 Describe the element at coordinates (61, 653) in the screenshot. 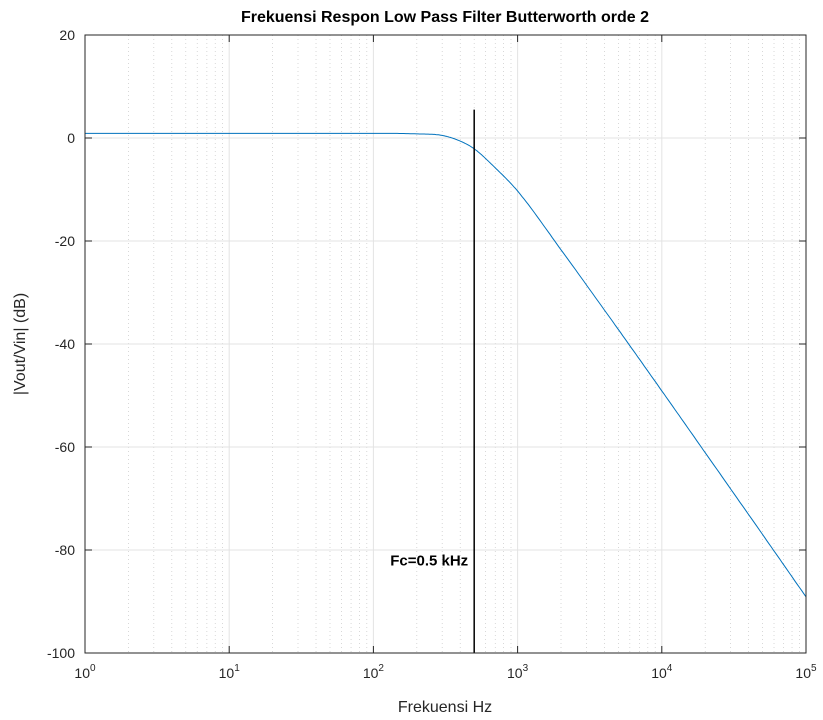

I see `y-tick-label: -100` at that location.